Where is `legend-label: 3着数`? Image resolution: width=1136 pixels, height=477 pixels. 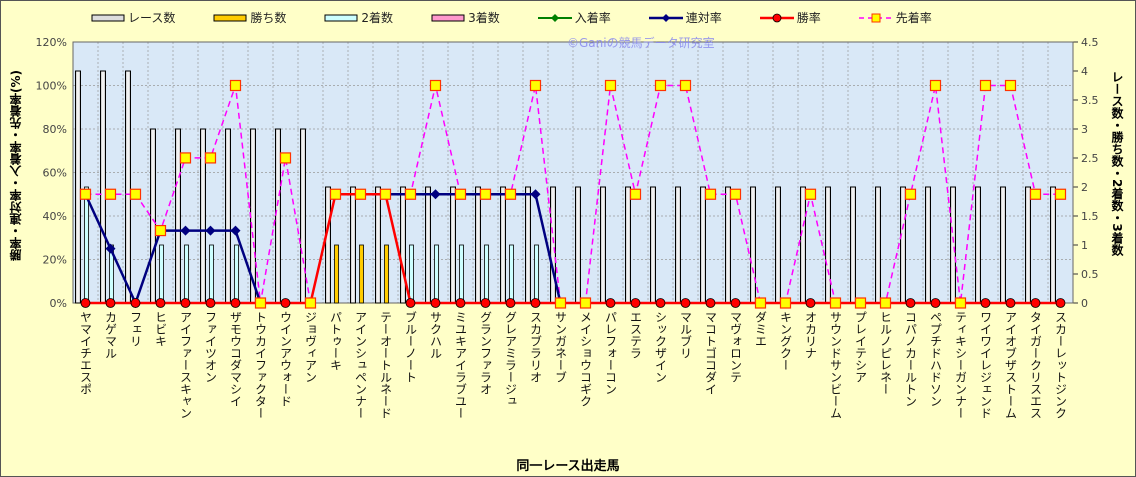
legend-label: 3着数 is located at coordinates (484, 18).